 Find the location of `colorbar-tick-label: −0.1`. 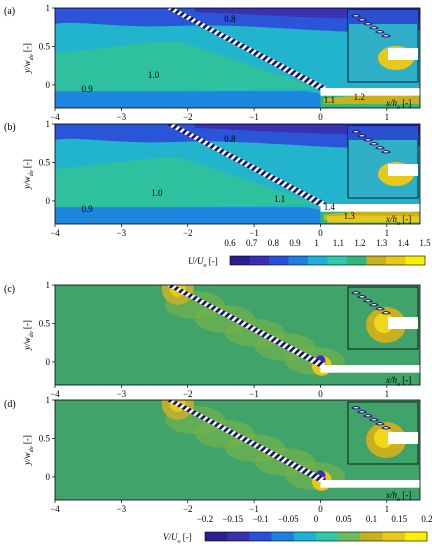

colorbar-tick-label: −0.1 is located at coordinates (260, 519).